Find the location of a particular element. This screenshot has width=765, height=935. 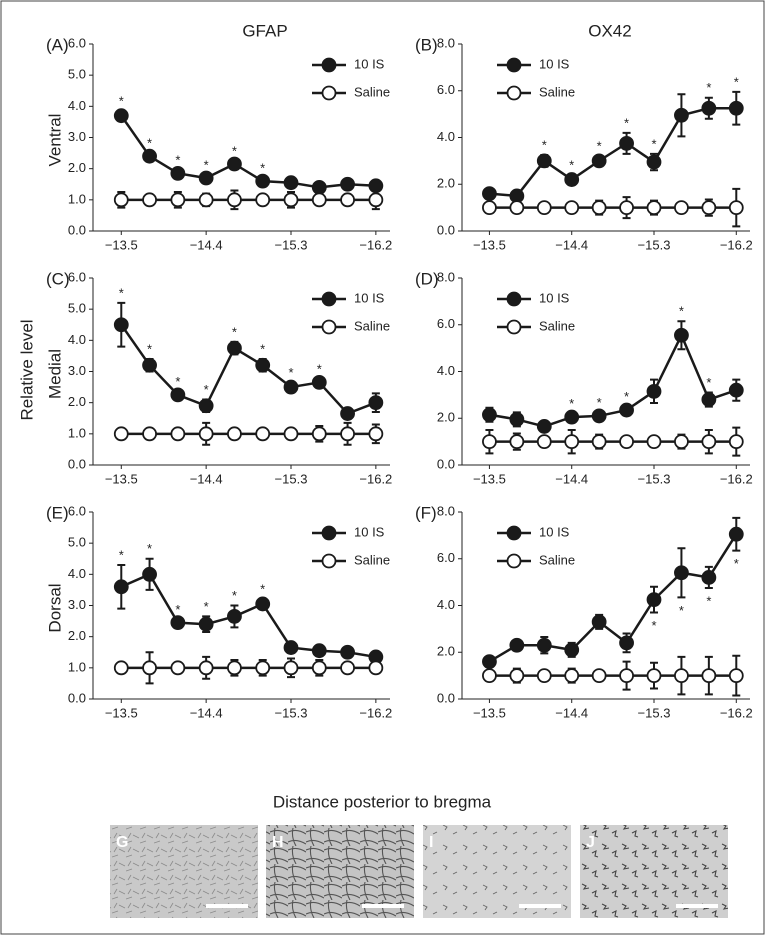

y-tick-label: 6.0 is located at coordinates (77, 42).